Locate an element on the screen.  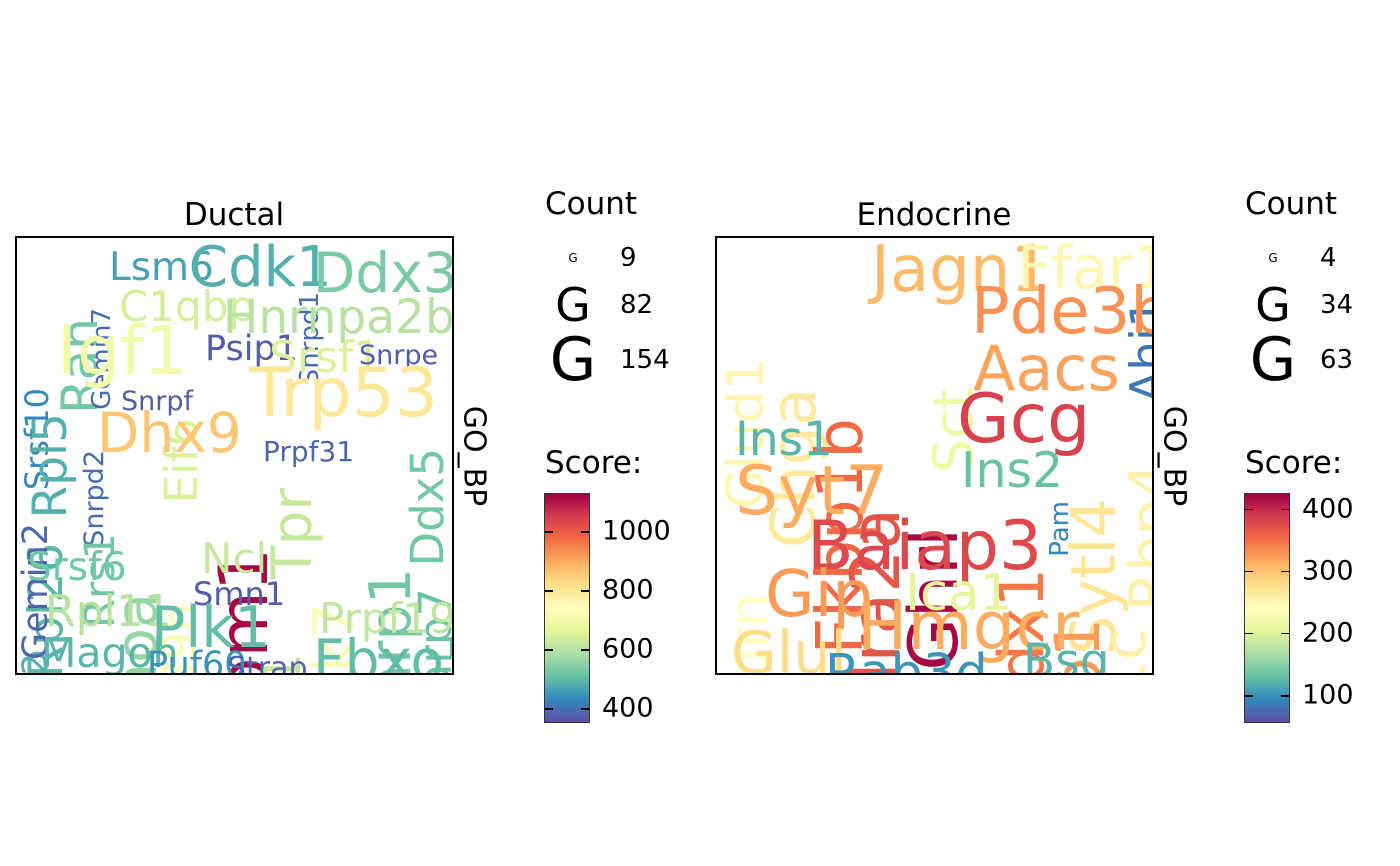
count-legend-symbol-large-ductal: G is located at coordinates (573, 360).